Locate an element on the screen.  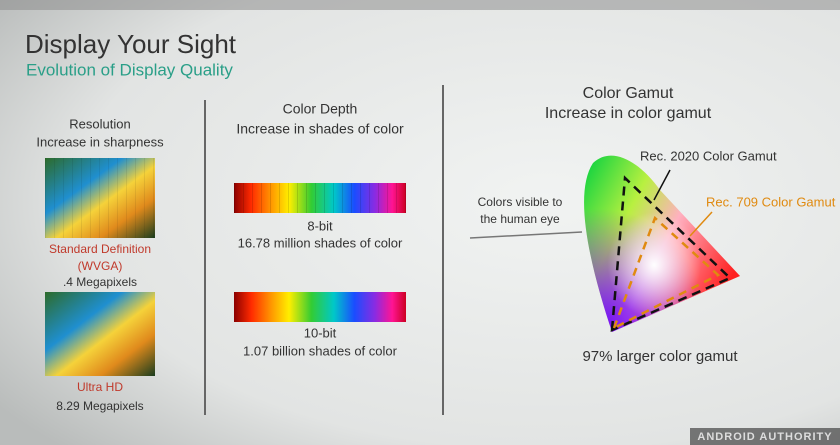
column-heading: Color Depth is located at coordinates (320, 109).